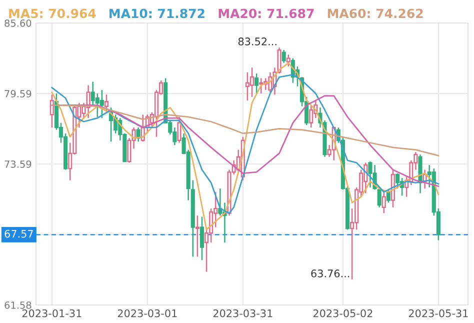 This screenshot has width=474, height=323. What do you see at coordinates (242, 313) in the screenshot?
I see `x-tick-label: 2023-03-31` at bounding box center [242, 313].